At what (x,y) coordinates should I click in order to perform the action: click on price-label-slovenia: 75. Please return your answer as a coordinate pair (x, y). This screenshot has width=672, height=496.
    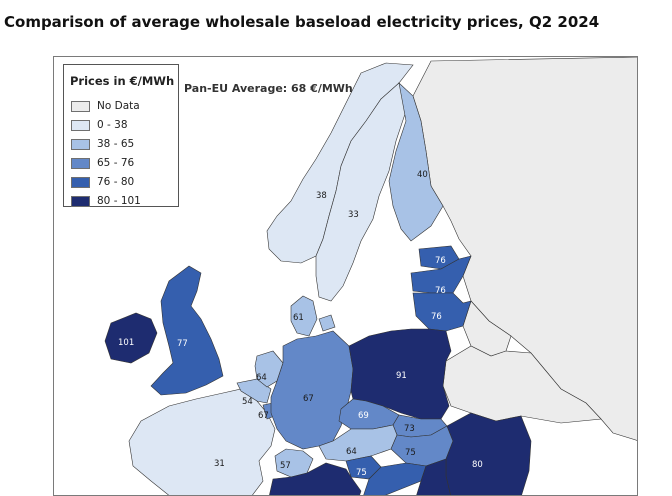
    Looking at the image, I should click on (361, 473).